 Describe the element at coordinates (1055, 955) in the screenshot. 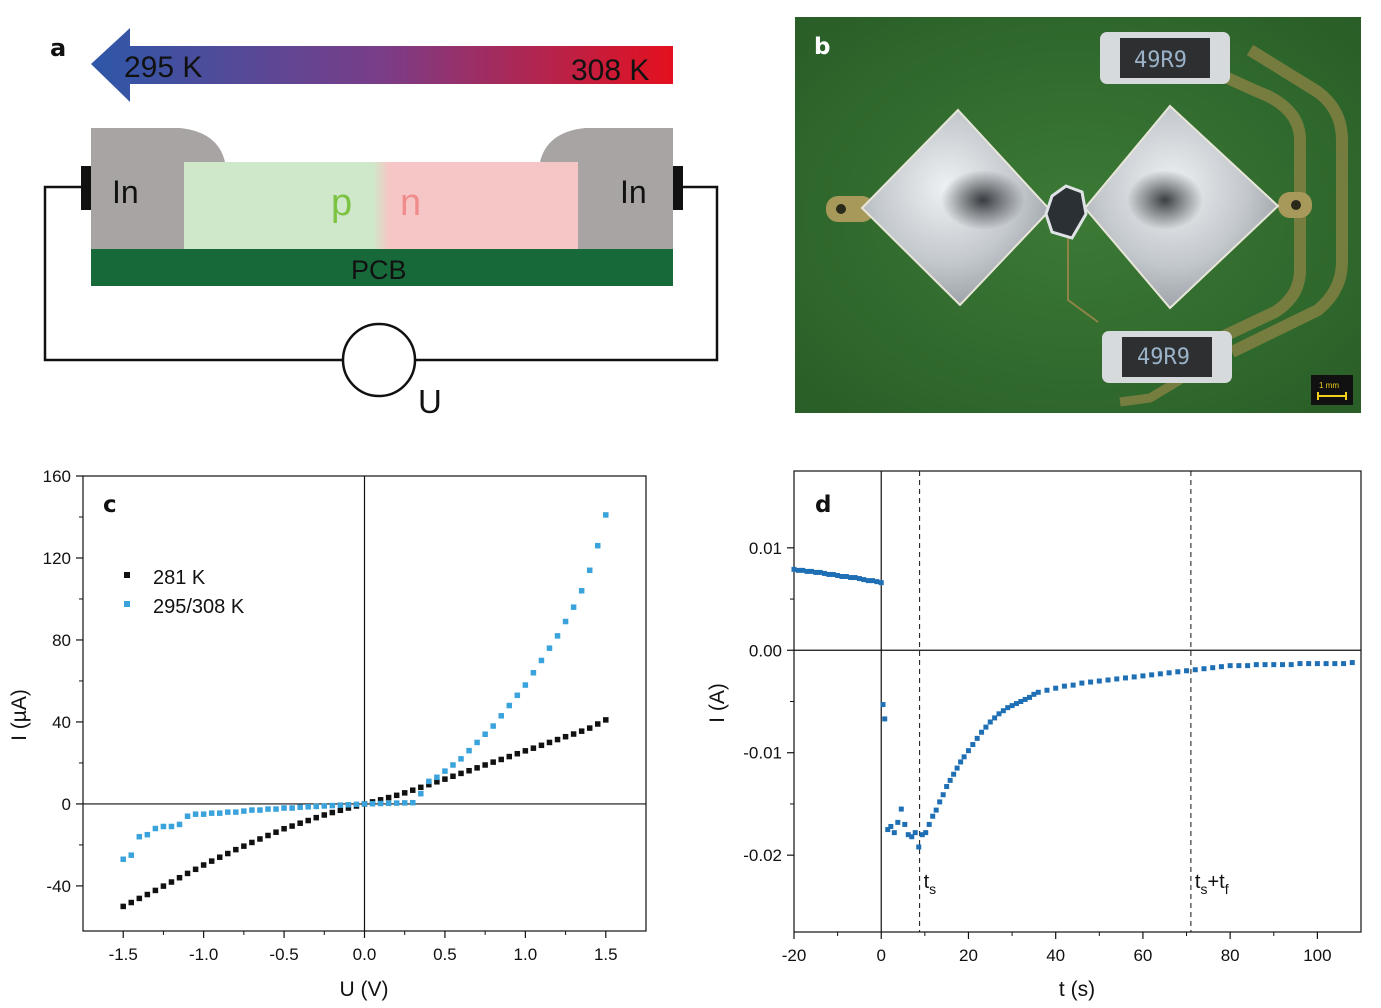

I see `x-tick-label: 40` at that location.